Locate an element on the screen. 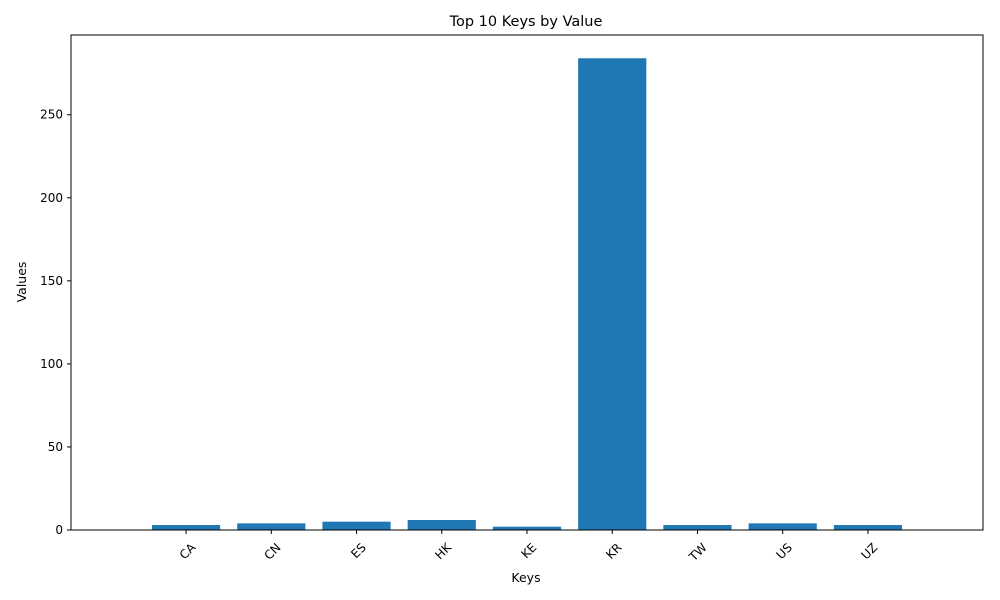  x-tick-label: US is located at coordinates (785, 551).